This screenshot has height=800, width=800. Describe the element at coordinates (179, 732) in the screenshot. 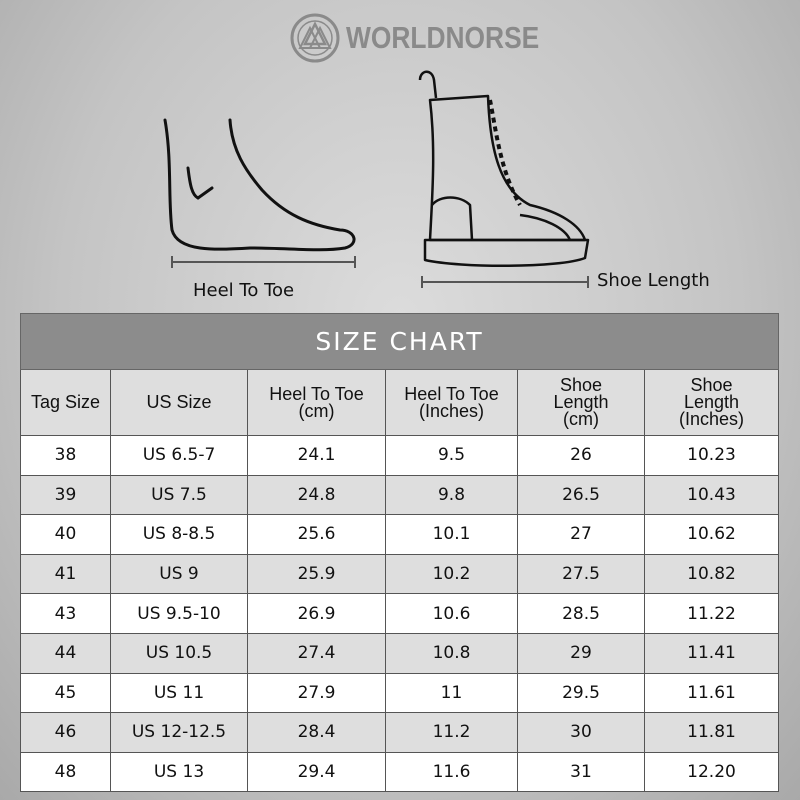

I see `table-cell: US 12-12.5` at that location.